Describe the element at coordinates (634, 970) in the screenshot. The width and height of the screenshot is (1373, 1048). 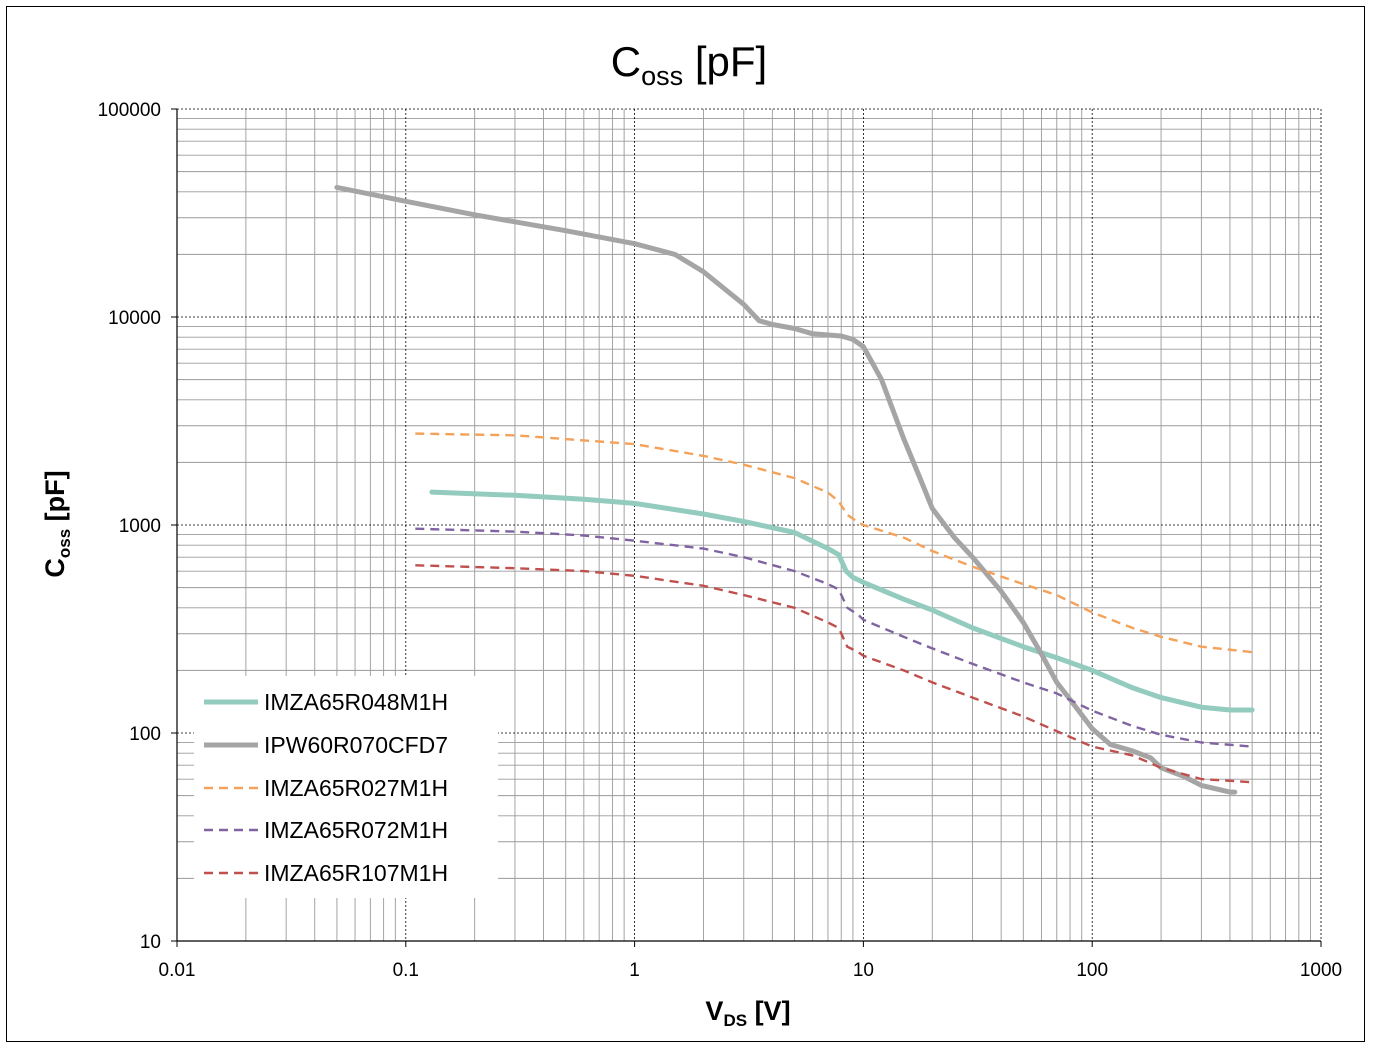
I see `x-tick-label: 1` at that location.